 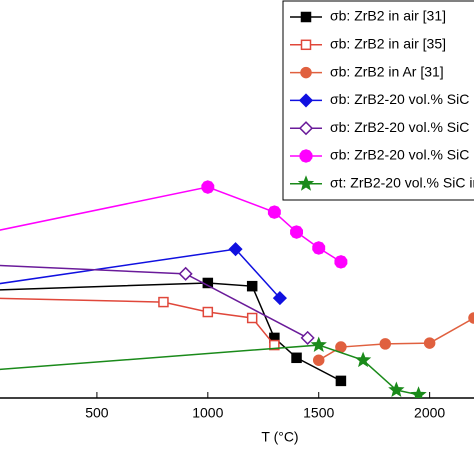 What do you see at coordinates (279, 437) in the screenshot?
I see `x-axis-label: T (°C)` at bounding box center [279, 437].